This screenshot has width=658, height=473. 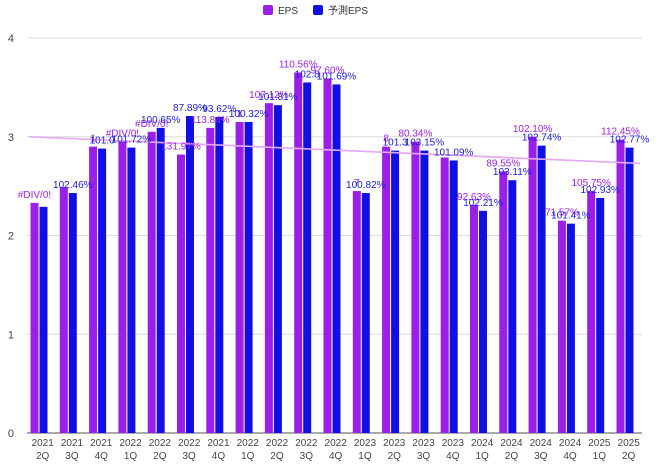 What do you see at coordinates (278, 97) in the screenshot?
I see `forecast-eps-data-label: 101.81%` at bounding box center [278, 97].